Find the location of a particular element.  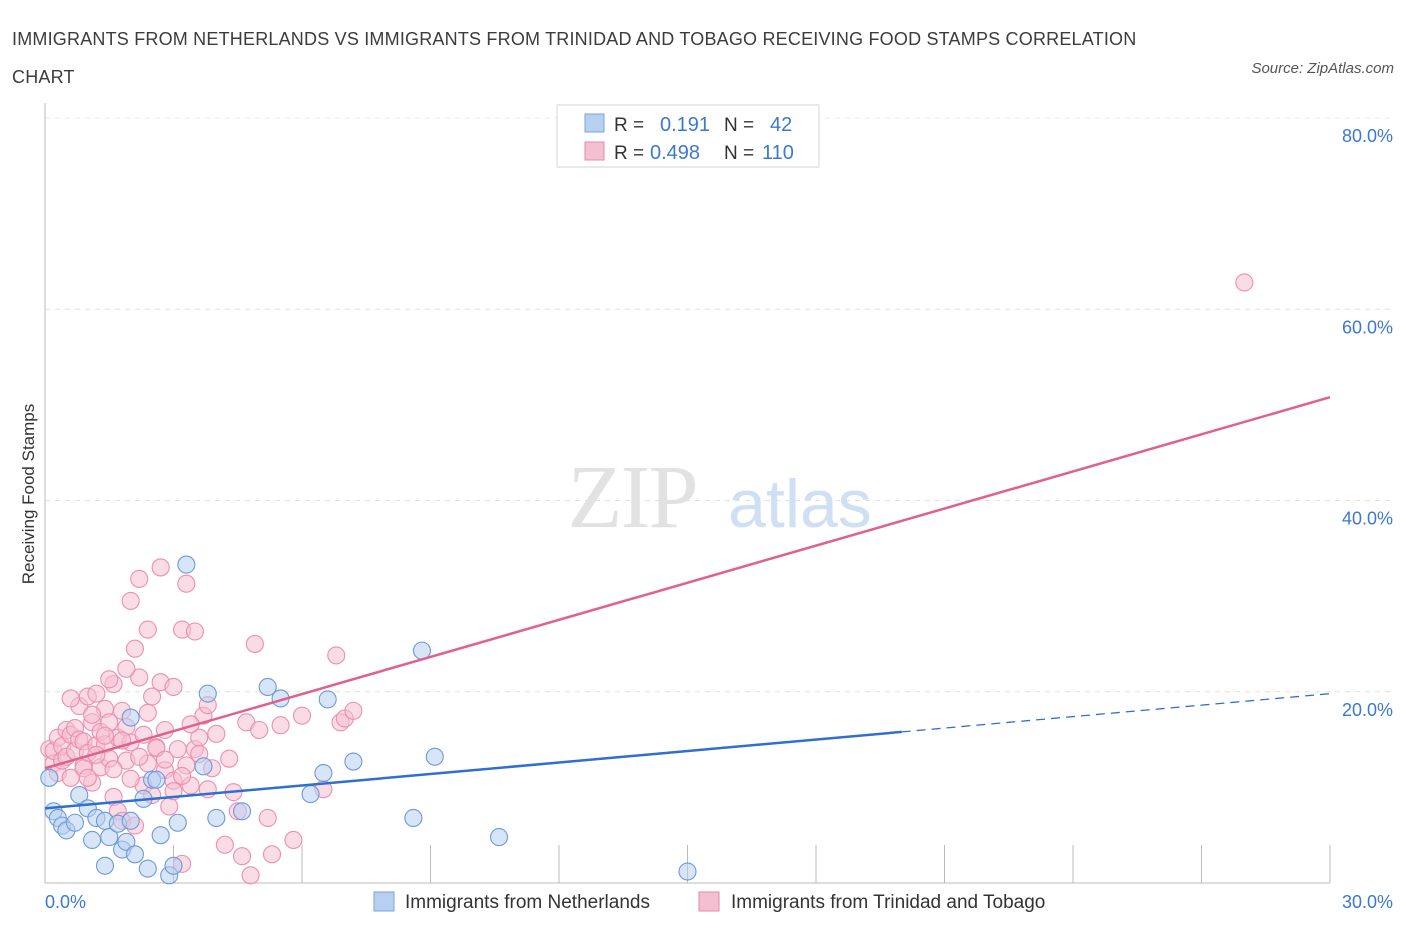

watermark: ZIP atlas is located at coordinates (720, 497).